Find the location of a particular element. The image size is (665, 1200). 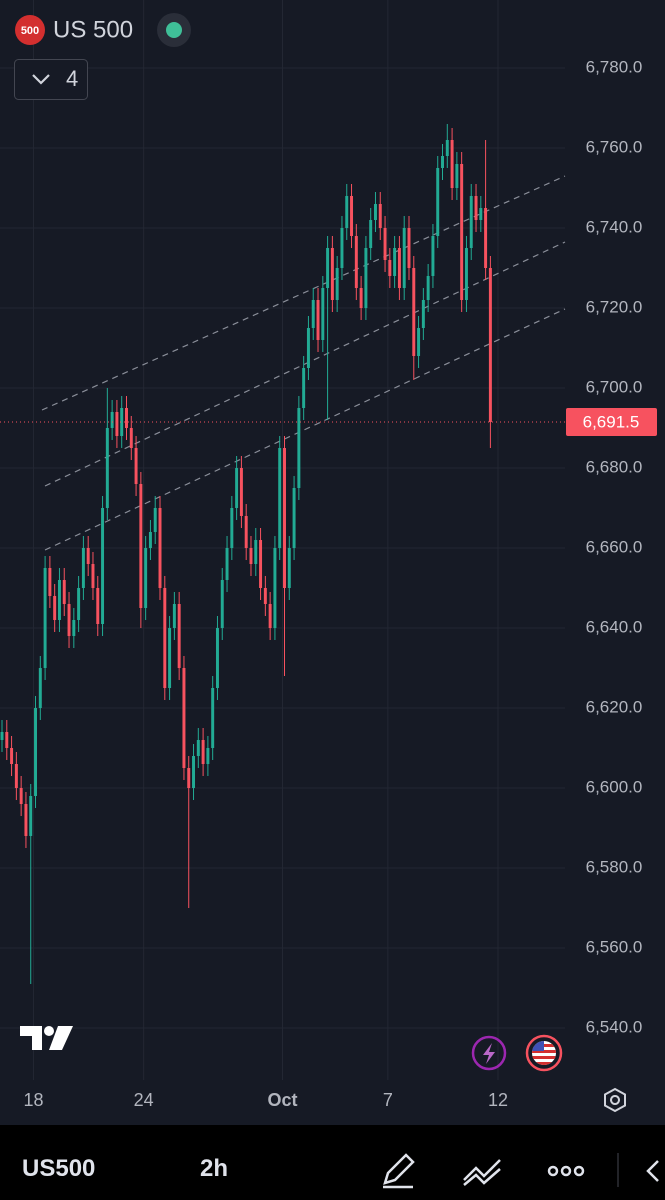

flash-icon is located at coordinates (489, 1053).